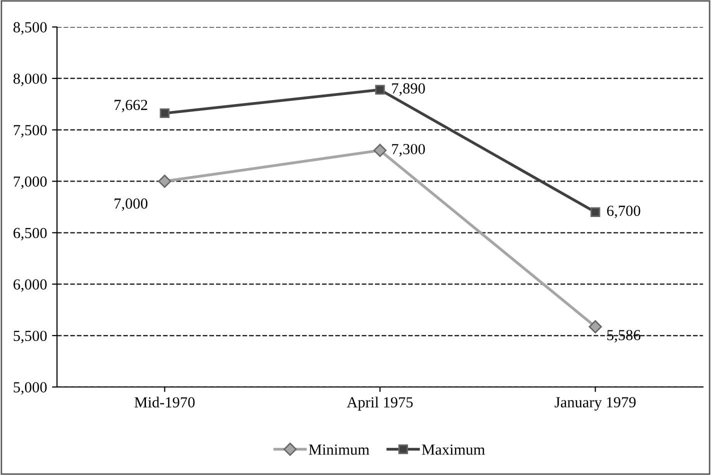 This screenshot has width=711, height=475. Describe the element at coordinates (623, 212) in the screenshot. I see `data-label: 6,700` at that location.